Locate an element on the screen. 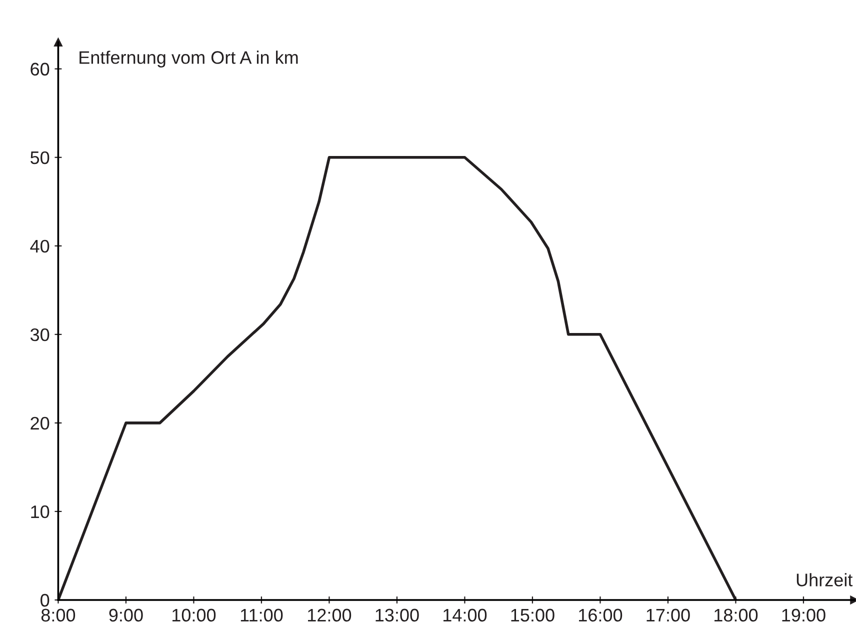 The width and height of the screenshot is (856, 641). x-tick-label: 18:00 is located at coordinates (736, 615).